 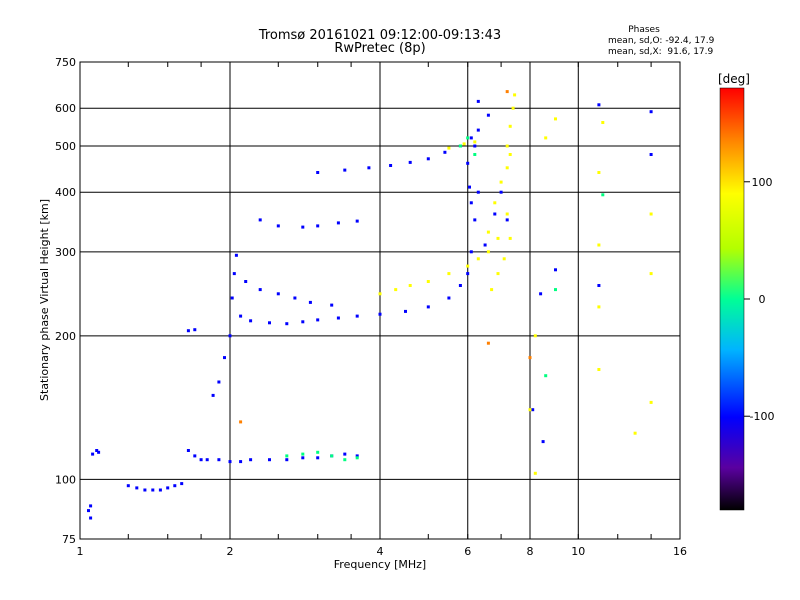 I want to click on chart-title: Tromsø 20161021 09:12:00-09:13:43, so click(x=379, y=35).